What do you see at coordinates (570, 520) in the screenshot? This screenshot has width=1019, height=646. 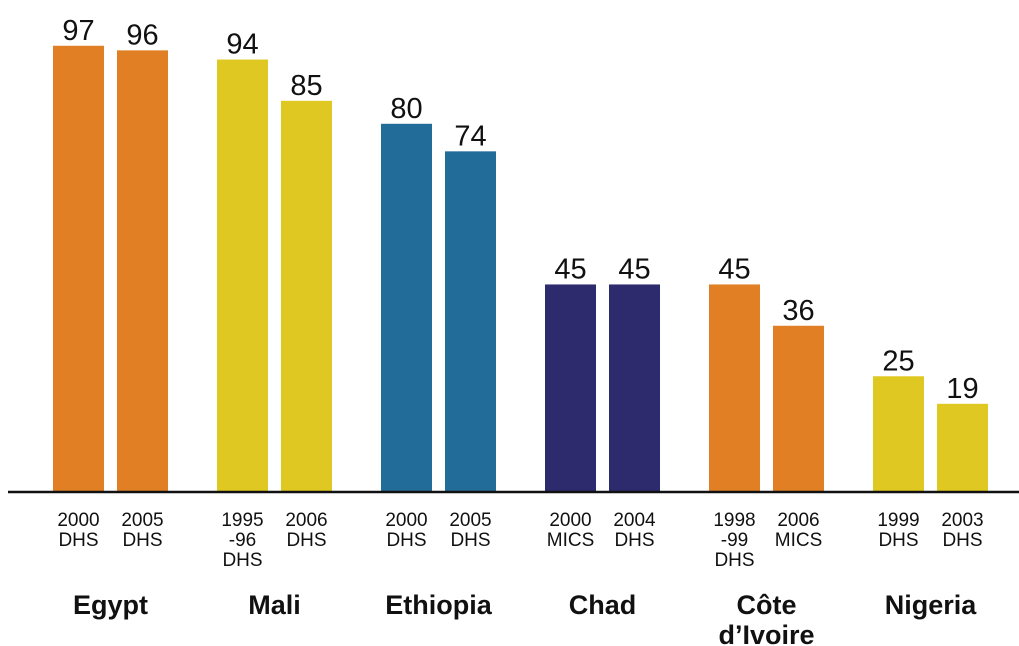 I see `tick-label-3-0-0: 2000` at bounding box center [570, 520].